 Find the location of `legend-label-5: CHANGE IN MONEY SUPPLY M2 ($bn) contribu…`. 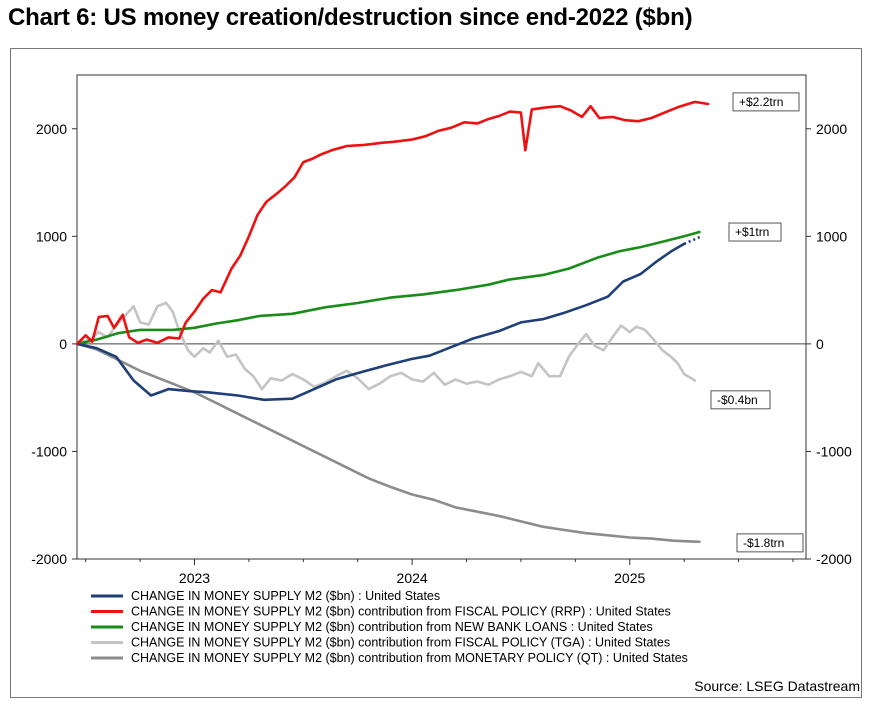

legend-label-5: CHANGE IN MONEY SUPPLY M2 ($bn) contribu… is located at coordinates (409, 658).